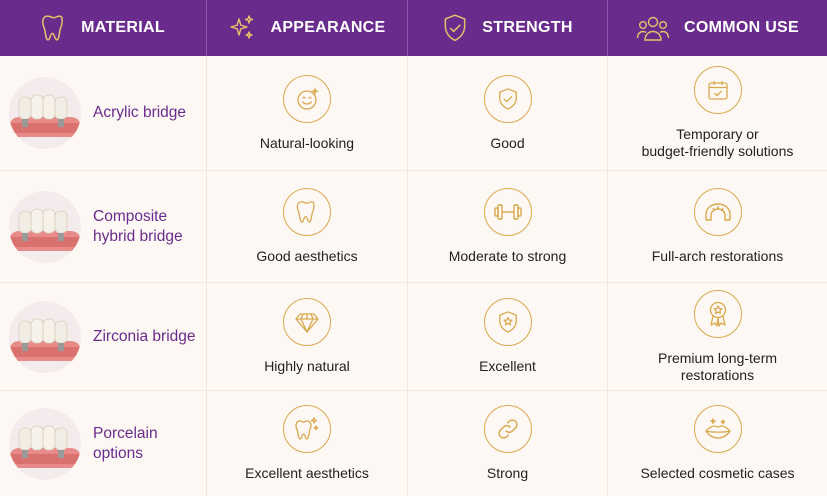 The height and width of the screenshot is (496, 827). I want to click on diamond-icon, so click(307, 322).